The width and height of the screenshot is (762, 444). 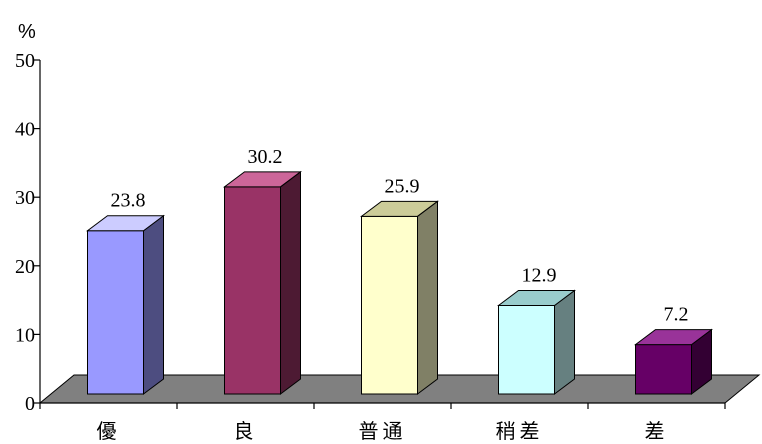 What do you see at coordinates (27, 32) in the screenshot?
I see `y-axis-unit: %` at bounding box center [27, 32].